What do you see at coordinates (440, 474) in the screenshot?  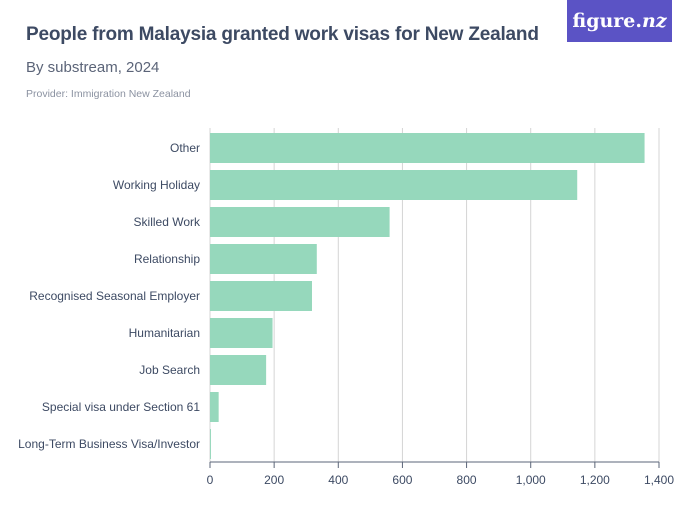 I see `x-axis-ticks: 0 200 400 600 800 1,000 1,200 1,400` at bounding box center [440, 474].